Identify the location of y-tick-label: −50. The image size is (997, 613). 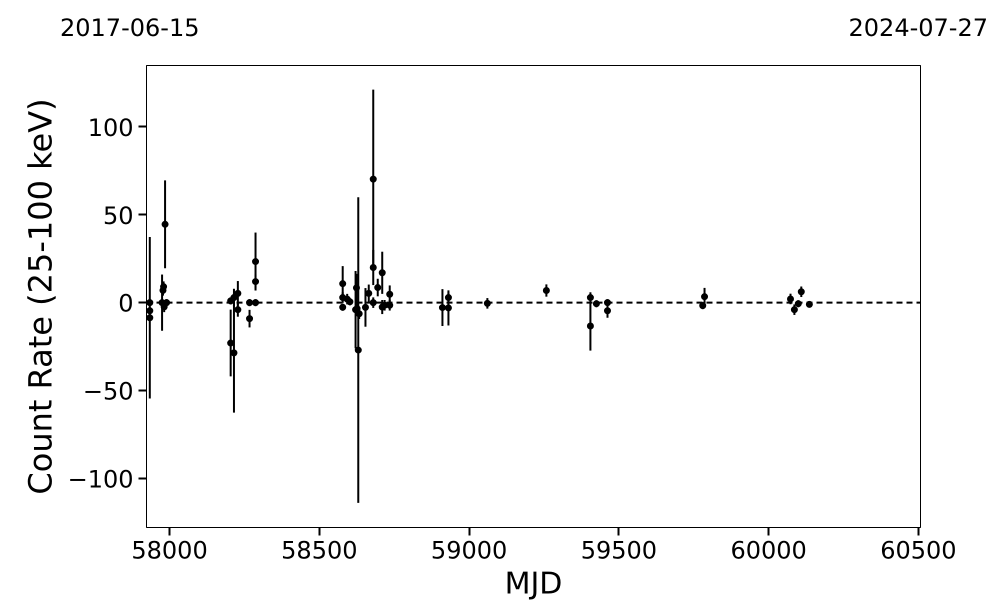
(108, 391).